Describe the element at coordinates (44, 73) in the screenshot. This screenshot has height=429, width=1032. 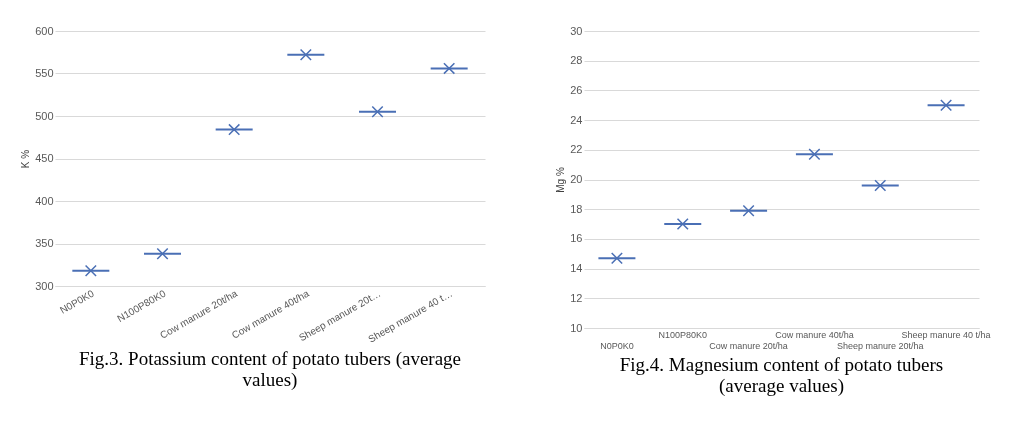
I see `y-tick-label: 550` at that location.